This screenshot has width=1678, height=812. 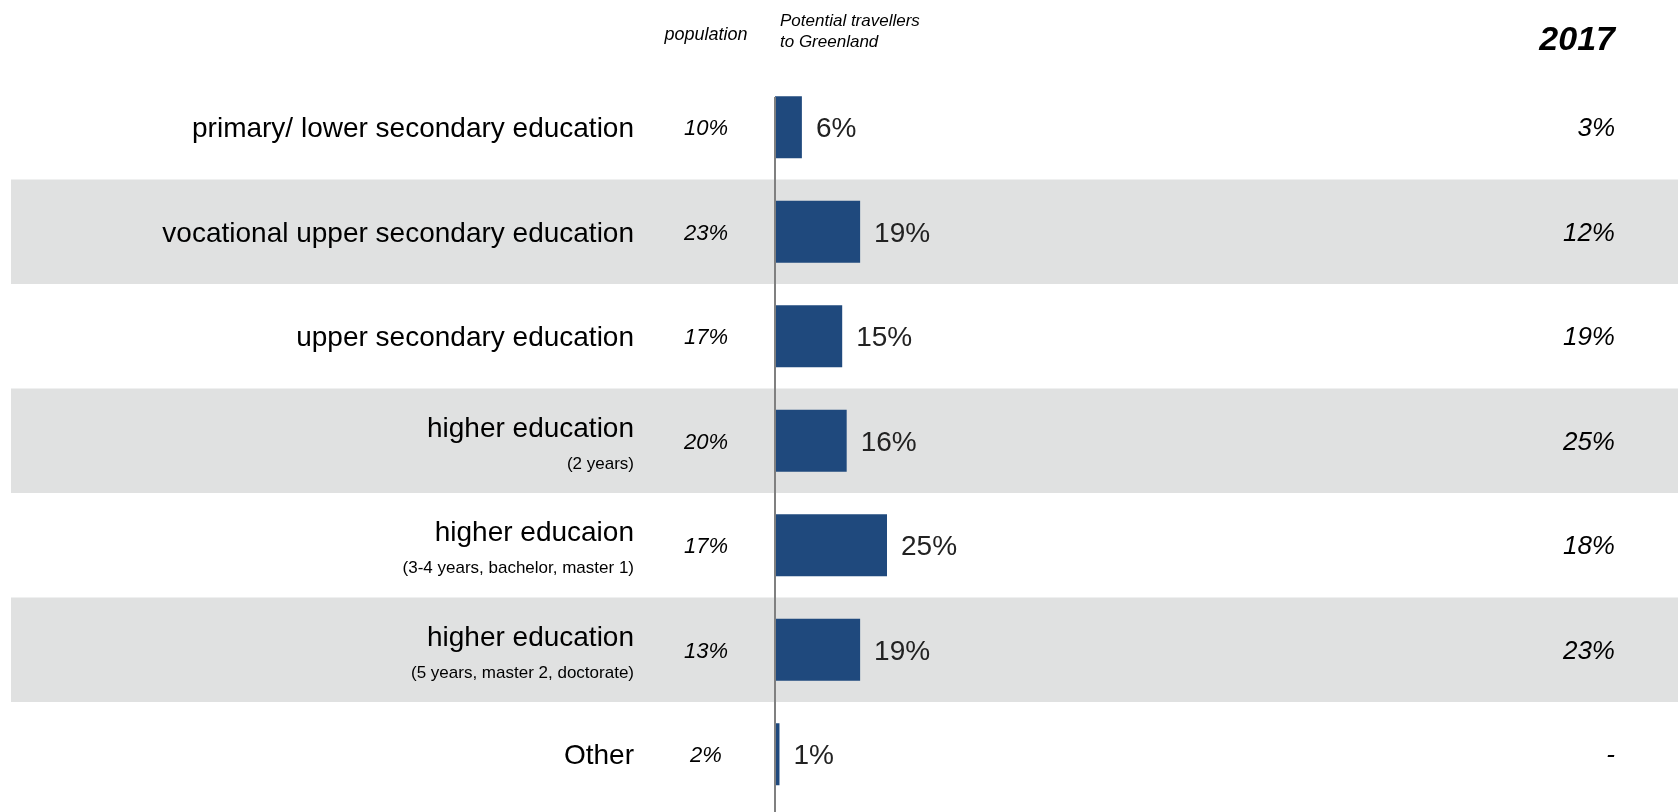 I want to click on text: 2%, so click(x=705, y=755).